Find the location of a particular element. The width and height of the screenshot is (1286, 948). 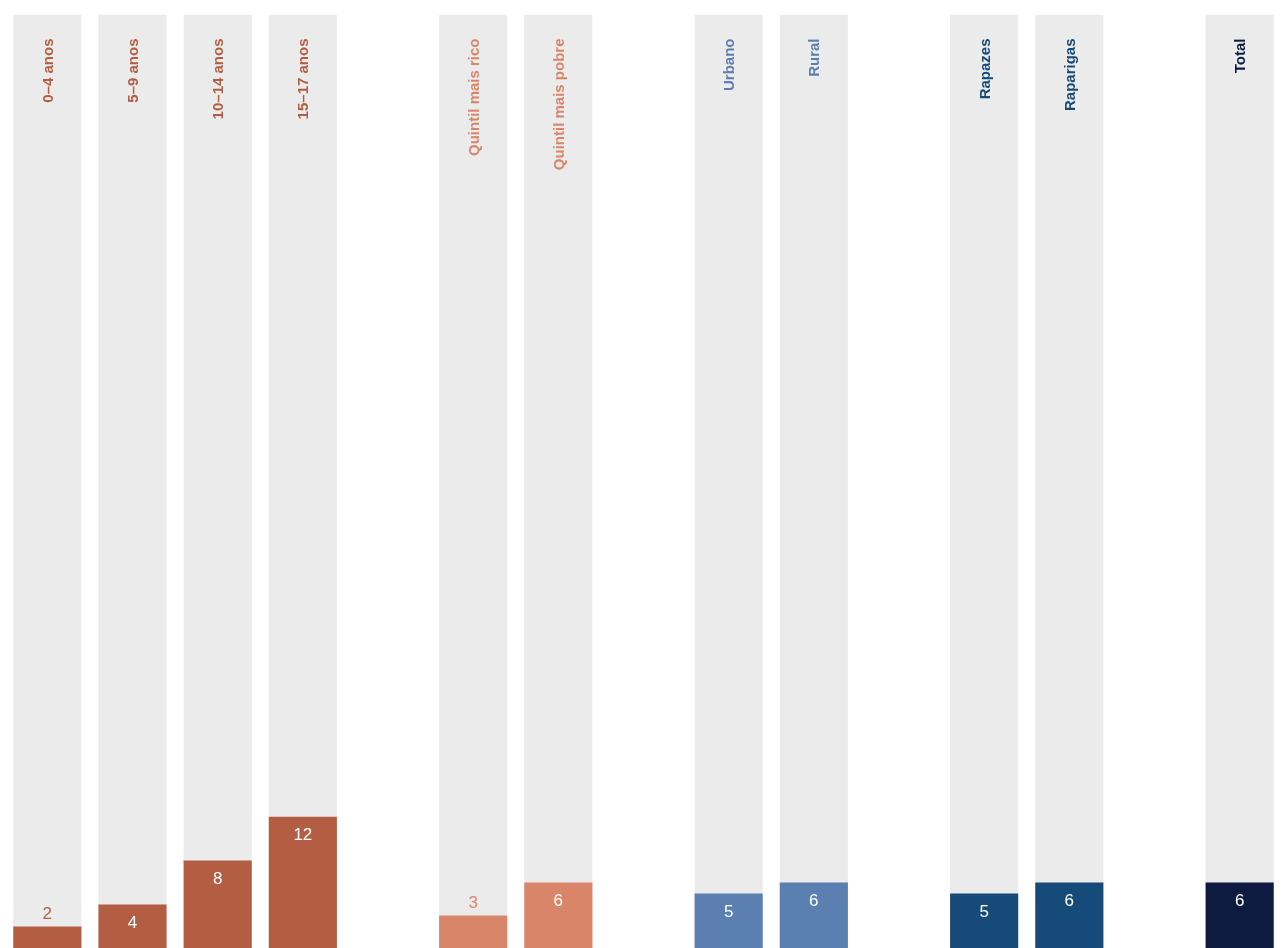

x-tick-label: Quintil mais pobre is located at coordinates (558, 104).